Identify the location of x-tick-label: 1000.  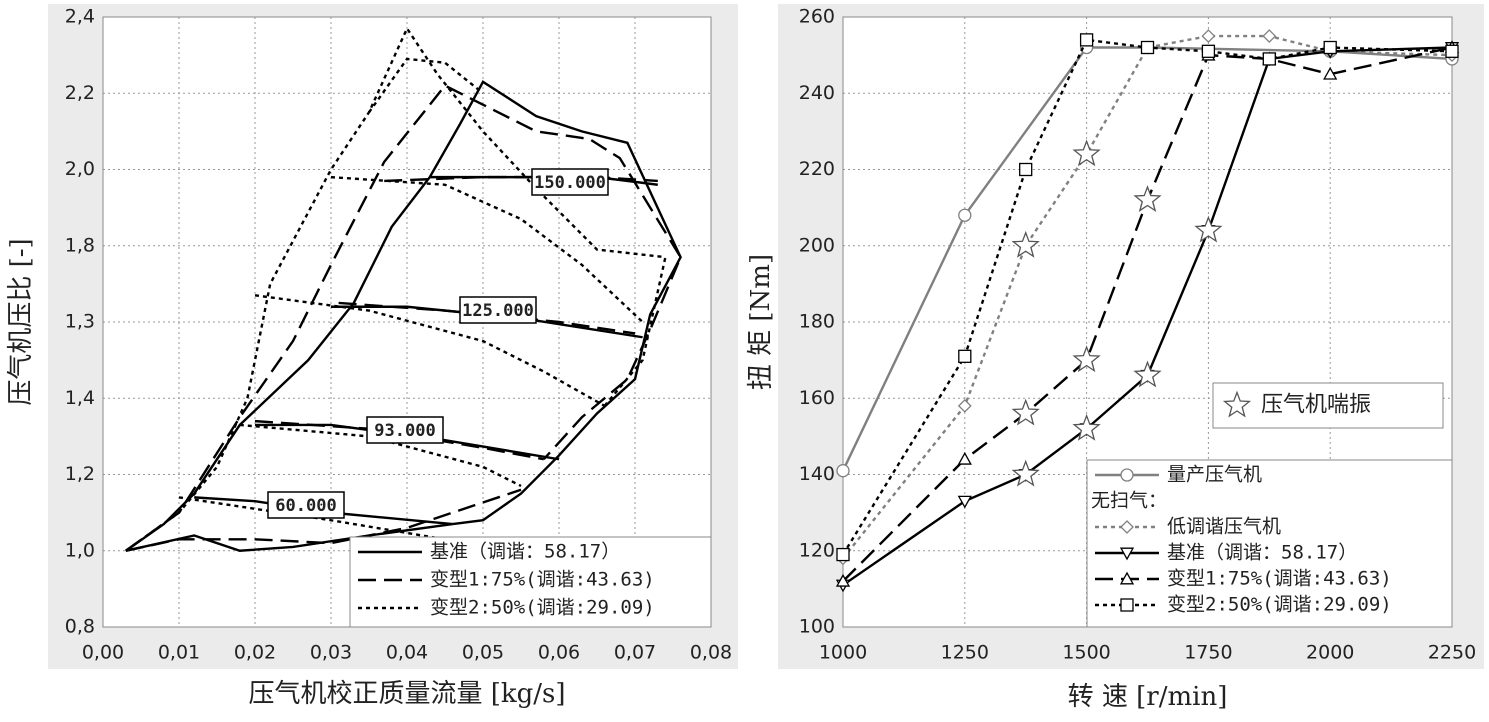
(843, 653).